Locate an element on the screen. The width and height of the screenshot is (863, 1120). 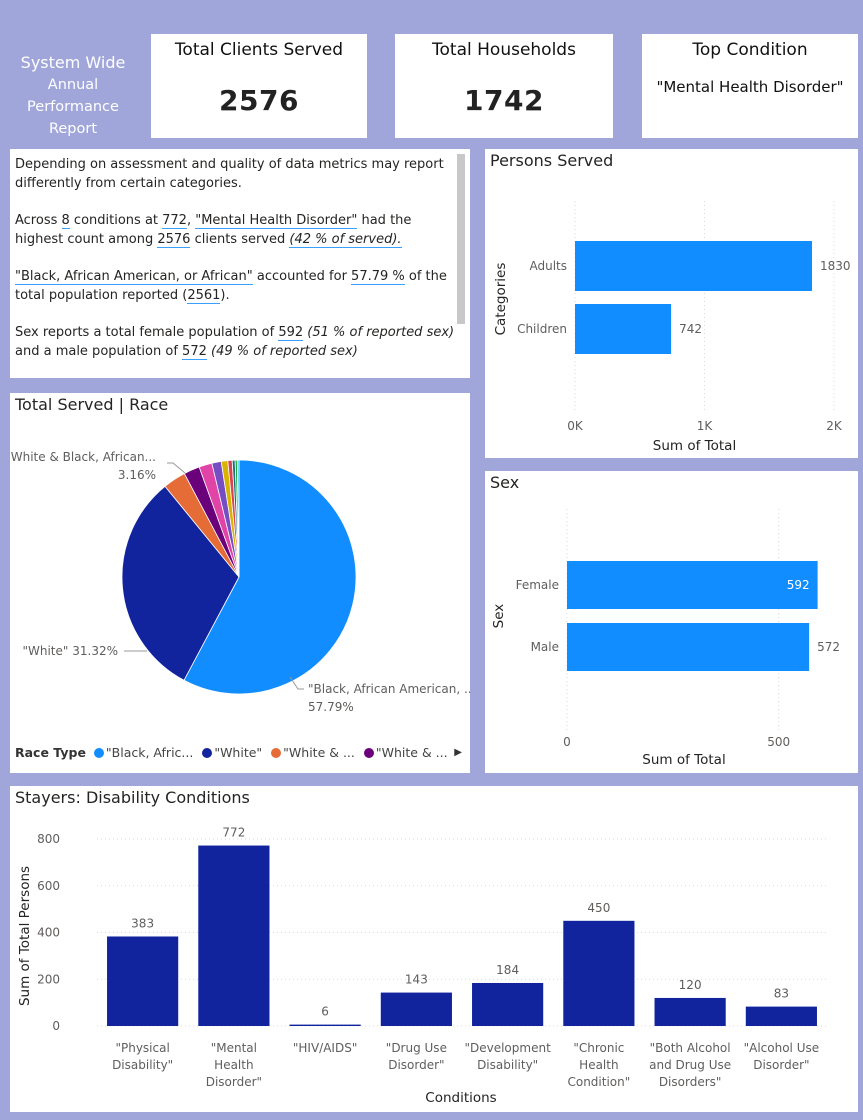
category-label: Female is located at coordinates (537, 585).